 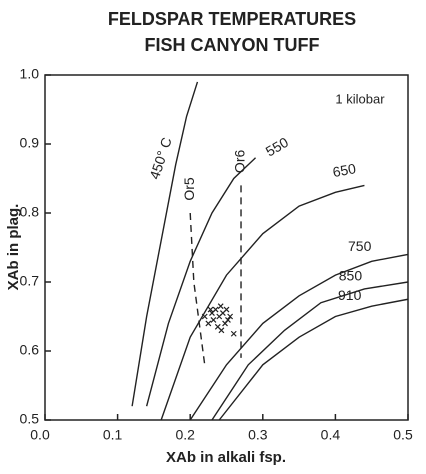 What do you see at coordinates (30, 419) in the screenshot?
I see `y-tick-label: 0.5` at bounding box center [30, 419].